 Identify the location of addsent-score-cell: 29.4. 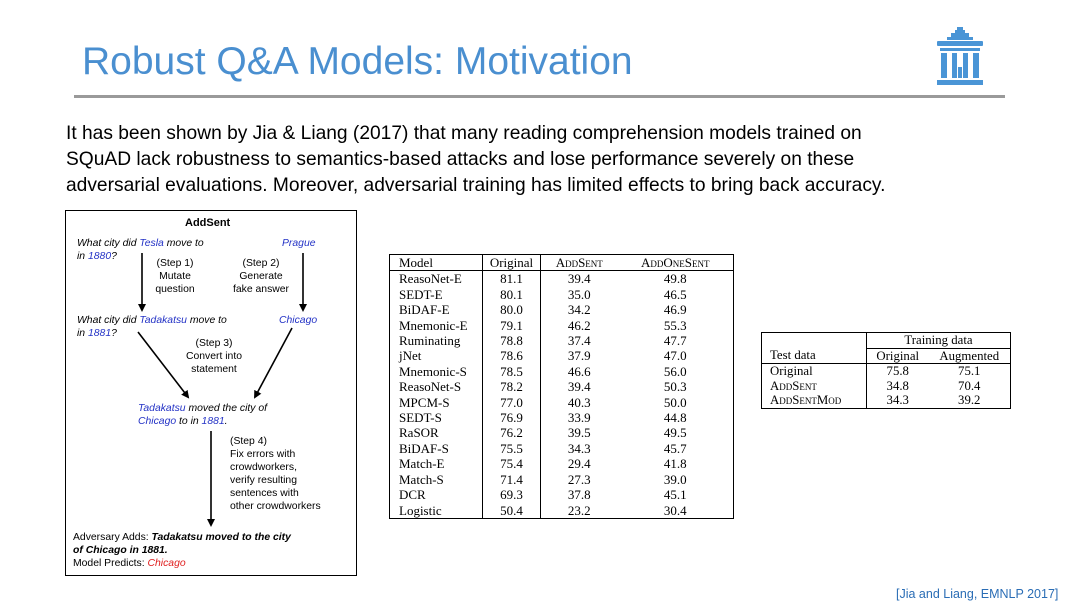
(579, 464).